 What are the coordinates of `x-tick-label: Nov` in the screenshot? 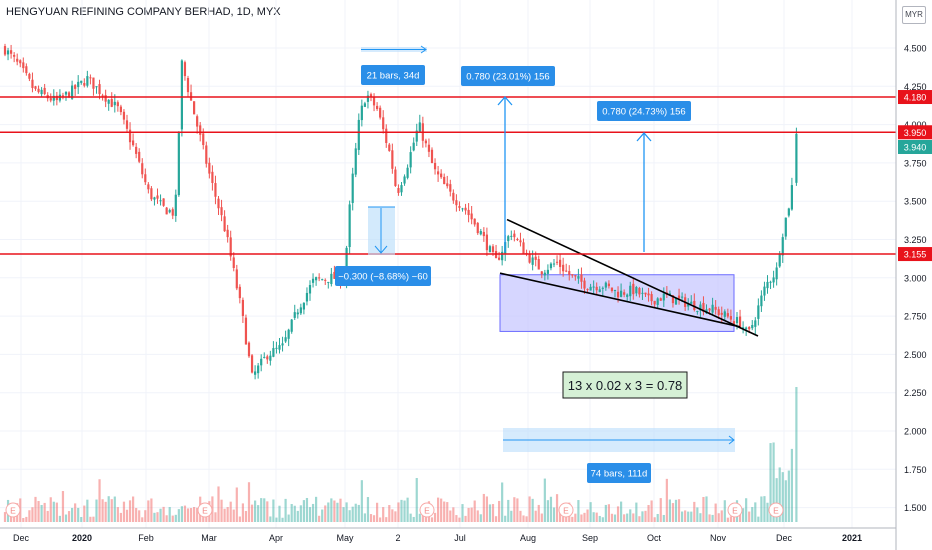 It's located at (718, 538).